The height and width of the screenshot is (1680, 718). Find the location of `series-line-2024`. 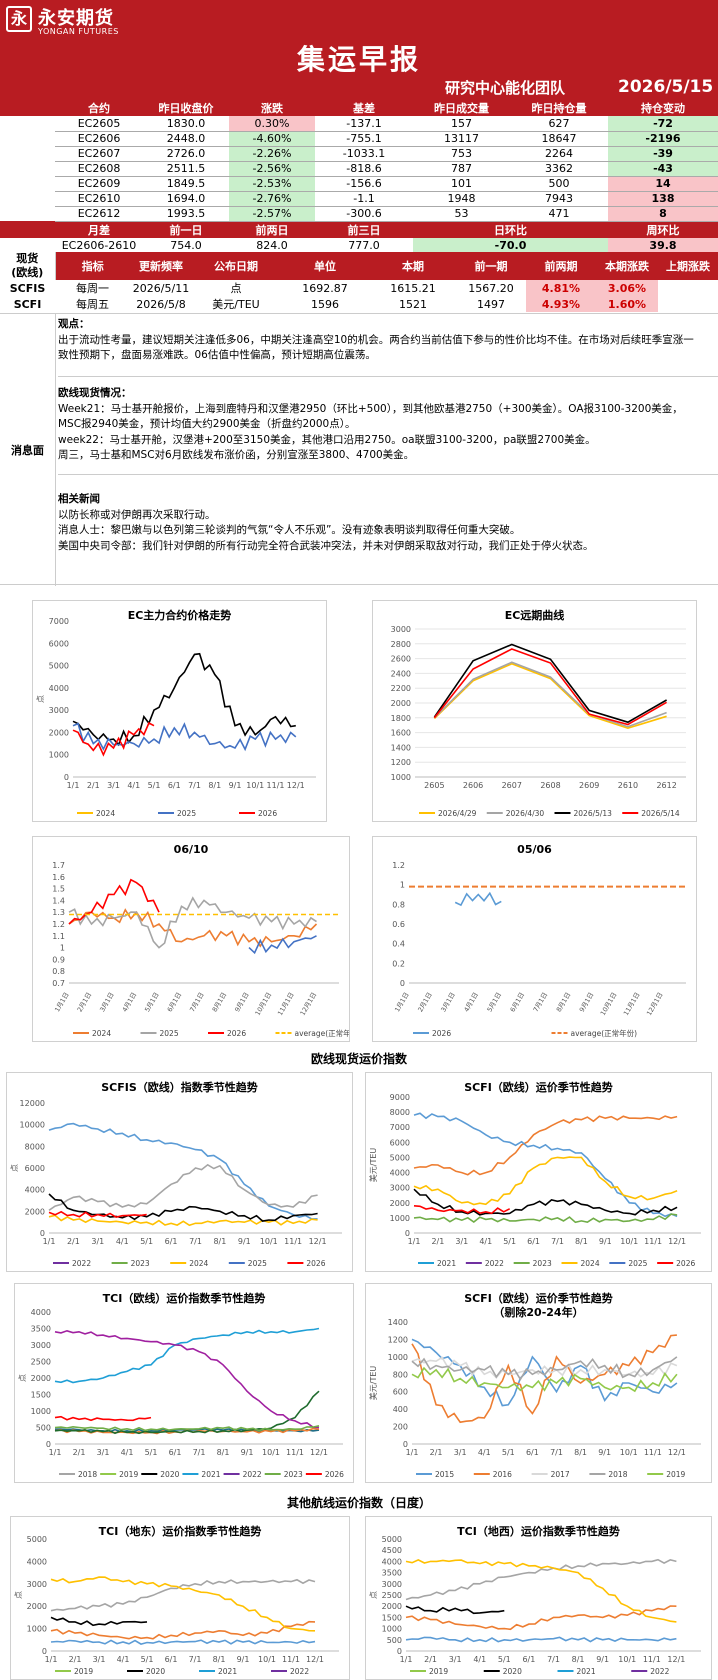

series-line-2024 is located at coordinates (184, 699).